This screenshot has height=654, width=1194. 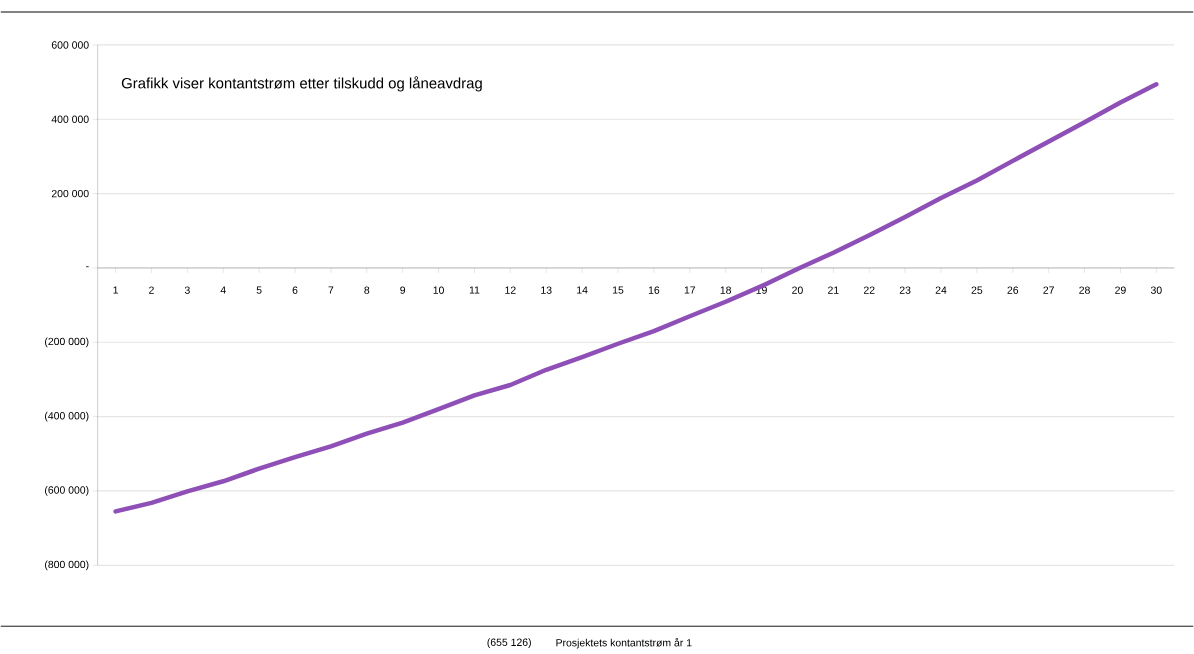 I want to click on x-tick-label: 16, so click(x=654, y=290).